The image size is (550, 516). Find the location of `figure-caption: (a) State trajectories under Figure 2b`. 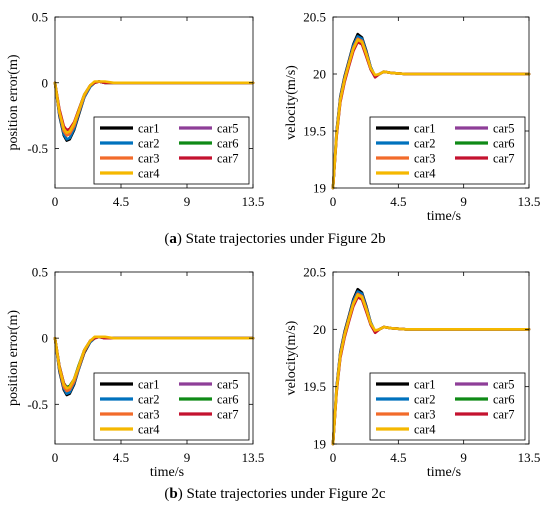

figure-caption: (a) State trajectories under Figure 2b is located at coordinates (274, 239).